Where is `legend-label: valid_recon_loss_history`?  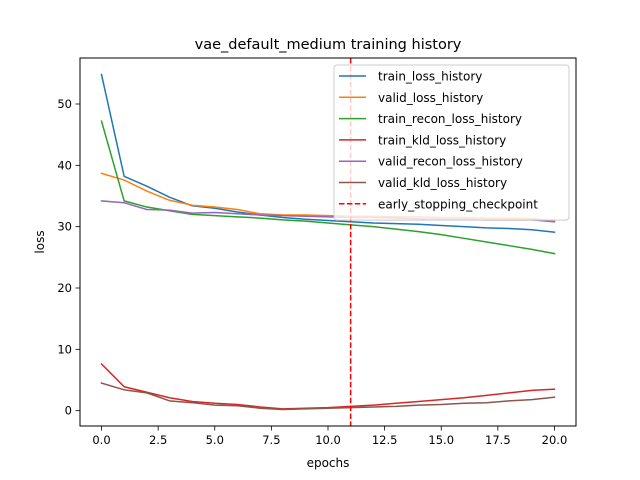 legend-label: valid_recon_loss_history is located at coordinates (450, 162).